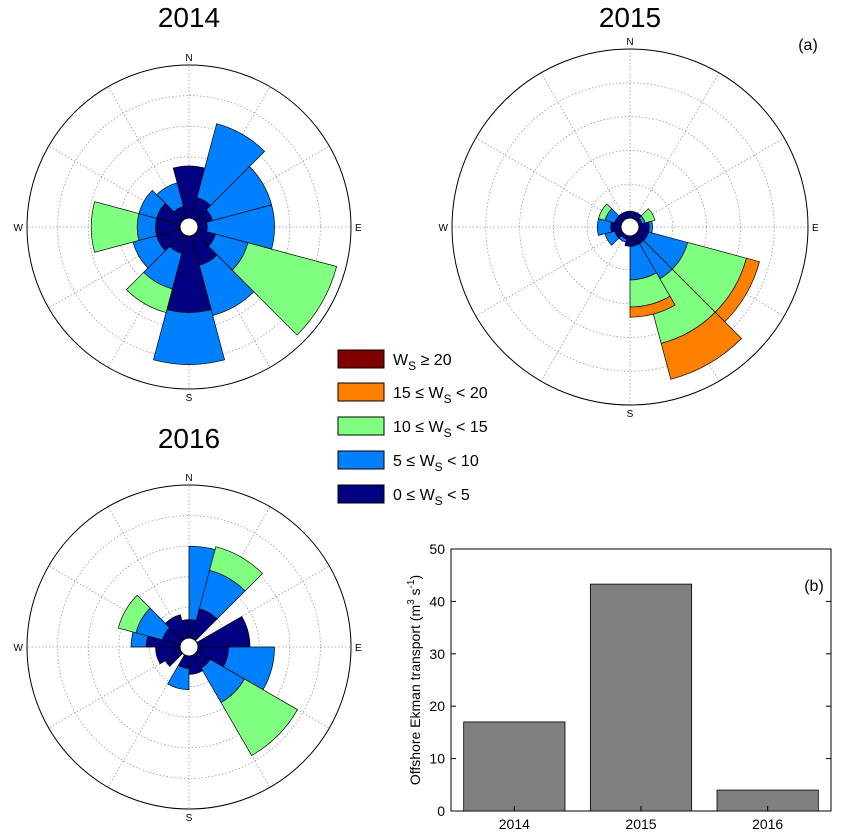 This screenshot has height=834, width=850. I want to click on x-tick-label: 2014, so click(514, 824).